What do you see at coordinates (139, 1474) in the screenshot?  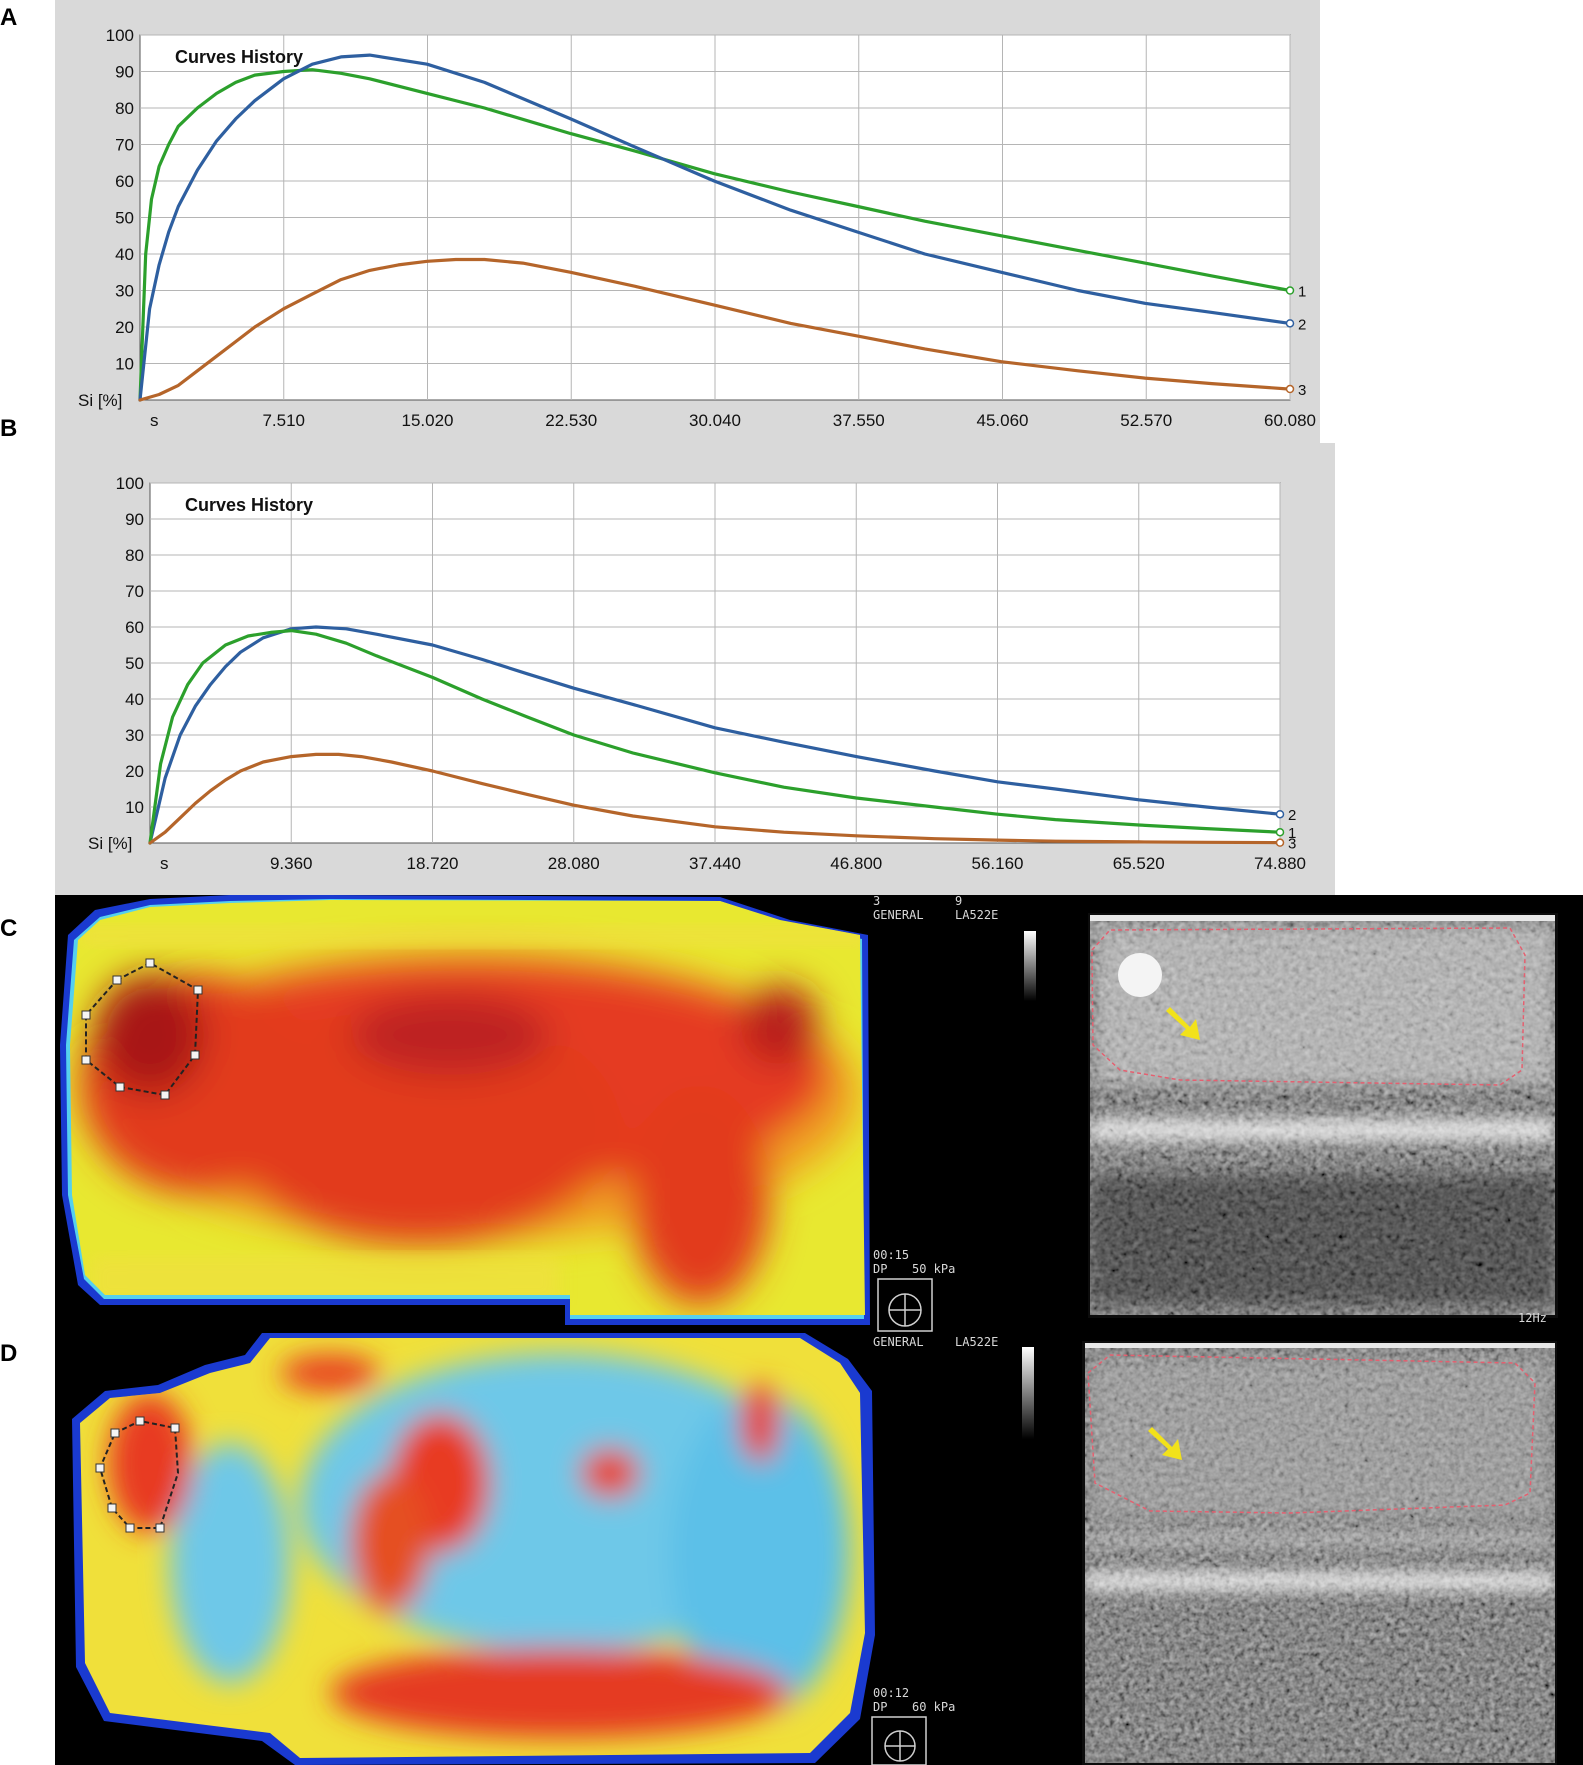 I see `heatmap-d-roi-outline` at bounding box center [139, 1474].